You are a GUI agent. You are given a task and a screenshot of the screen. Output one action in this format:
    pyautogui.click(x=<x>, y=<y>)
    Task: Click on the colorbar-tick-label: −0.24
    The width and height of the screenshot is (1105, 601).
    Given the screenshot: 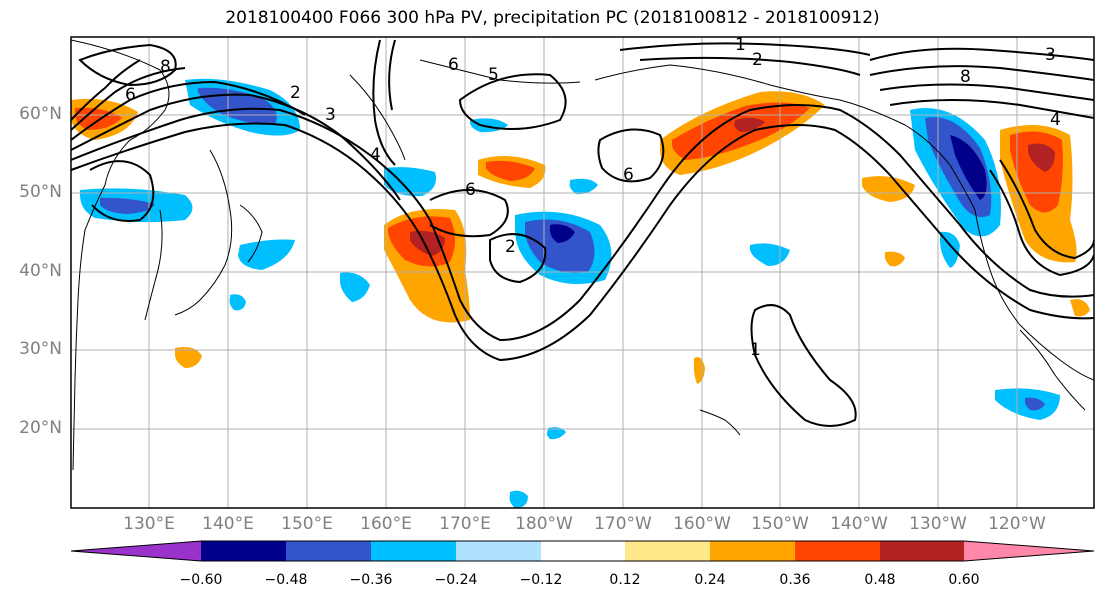 What is the action you would take?
    pyautogui.click(x=456, y=580)
    